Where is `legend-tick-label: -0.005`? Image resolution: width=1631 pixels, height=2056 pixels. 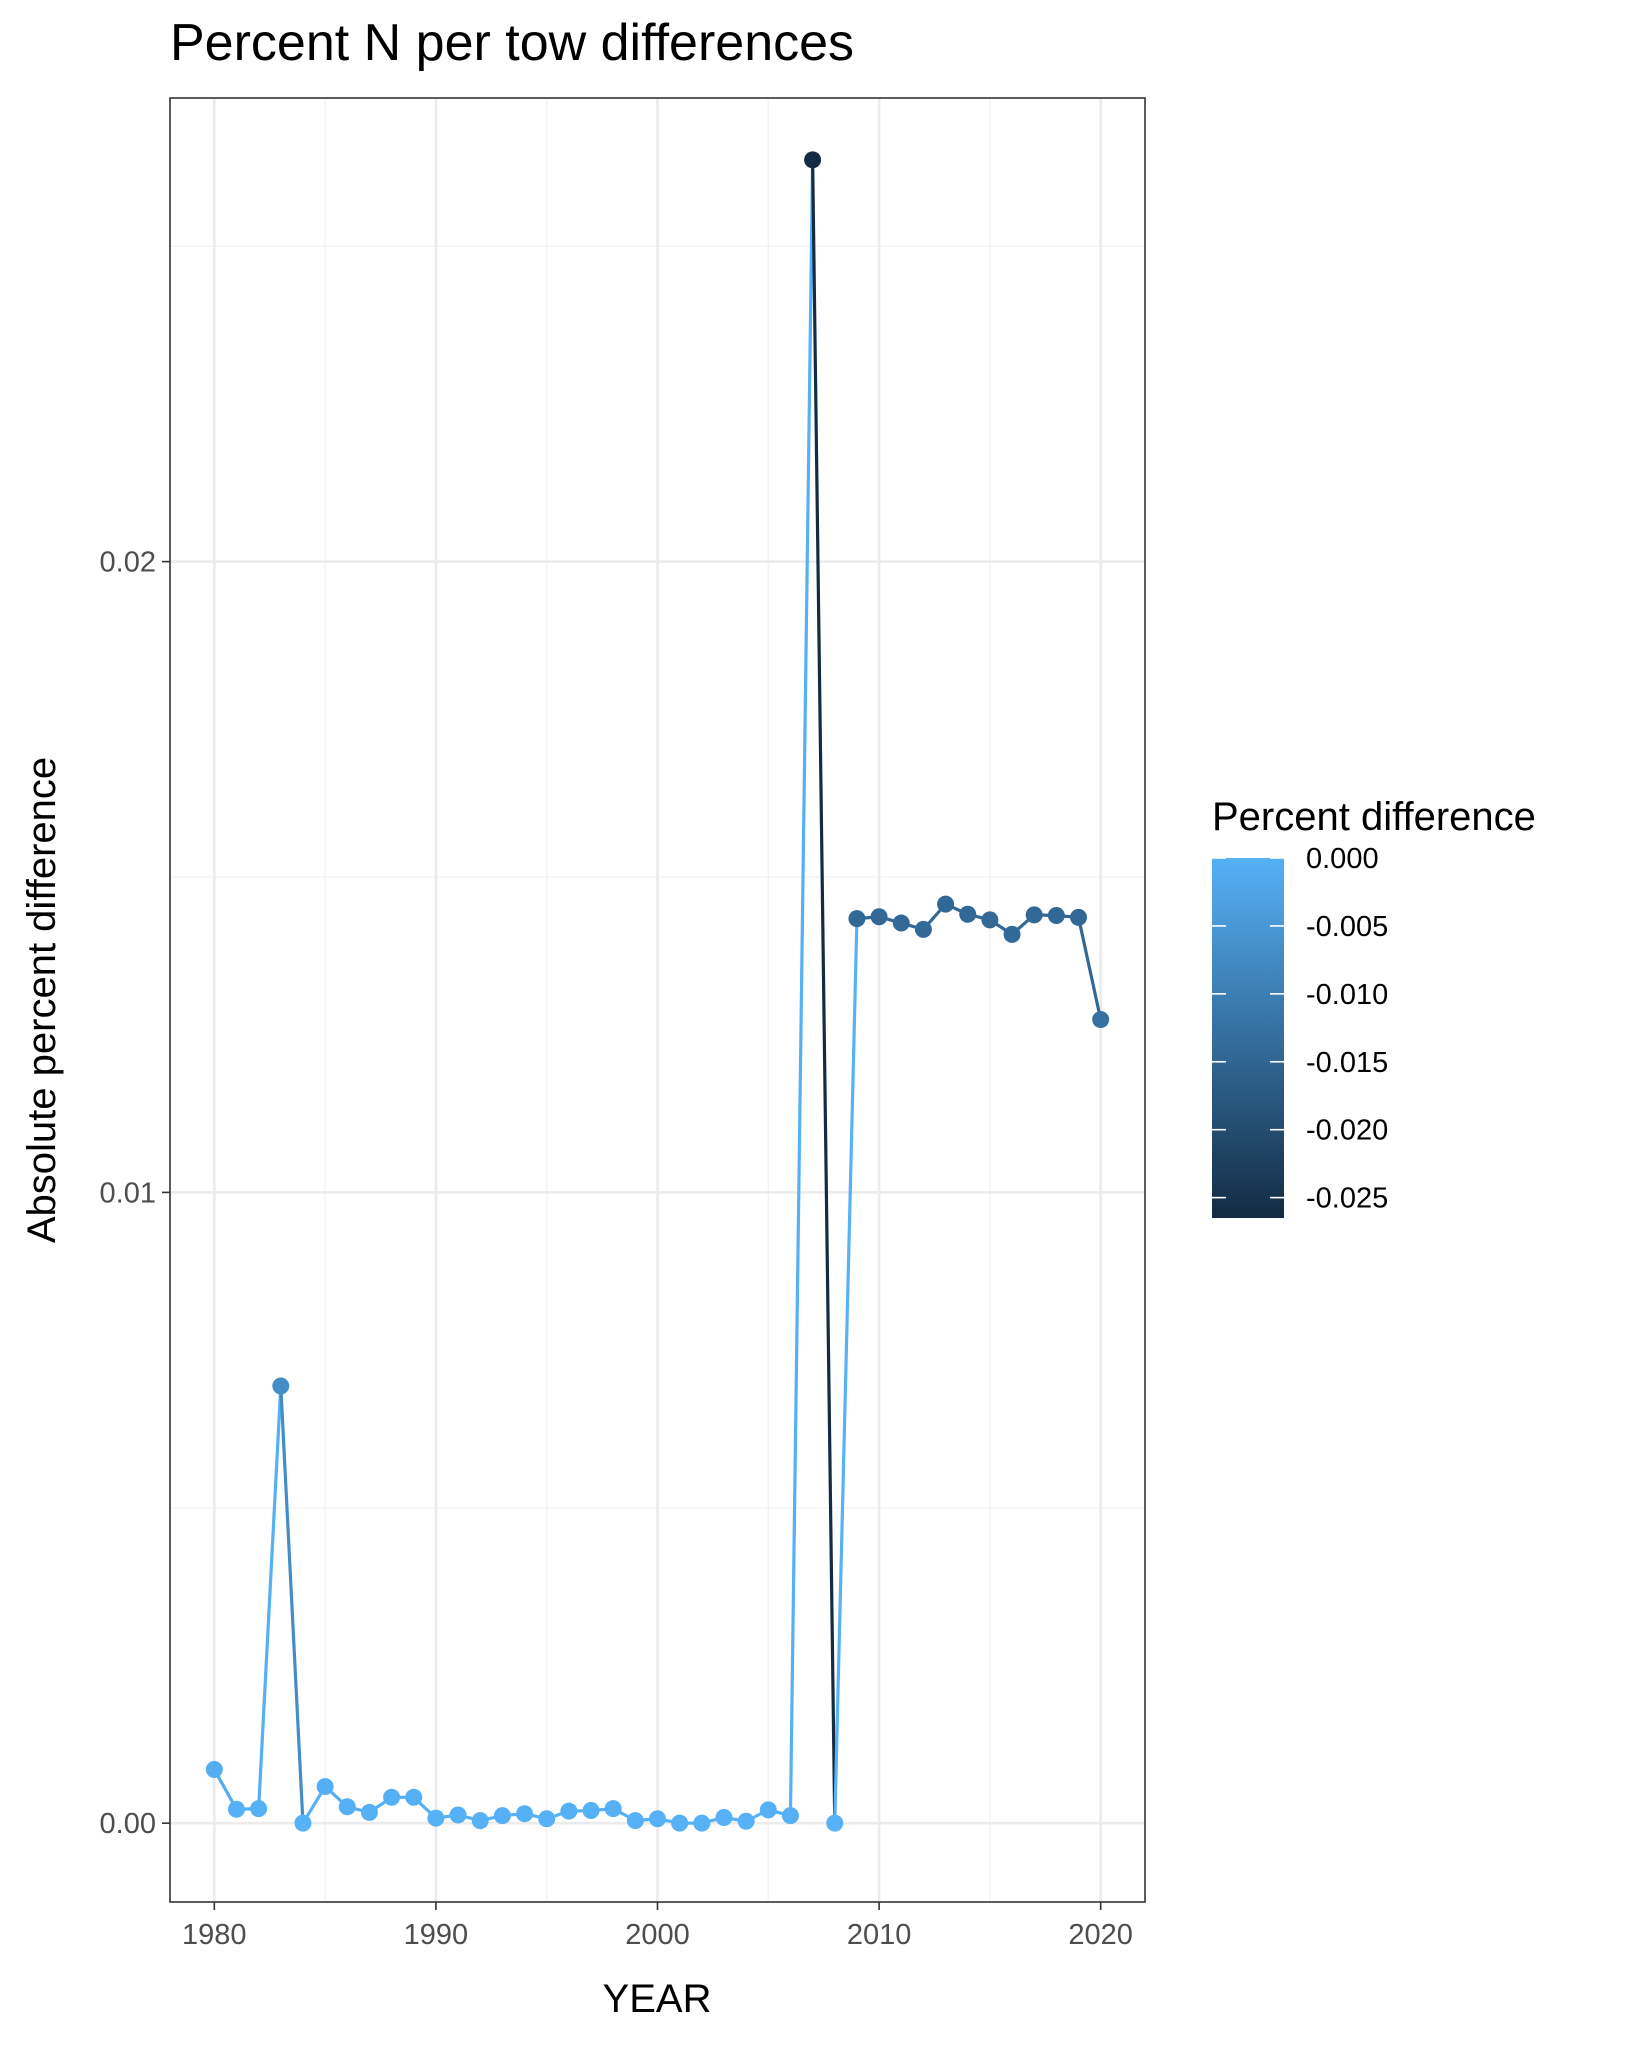
legend-tick-label: -0.005 is located at coordinates (1347, 927).